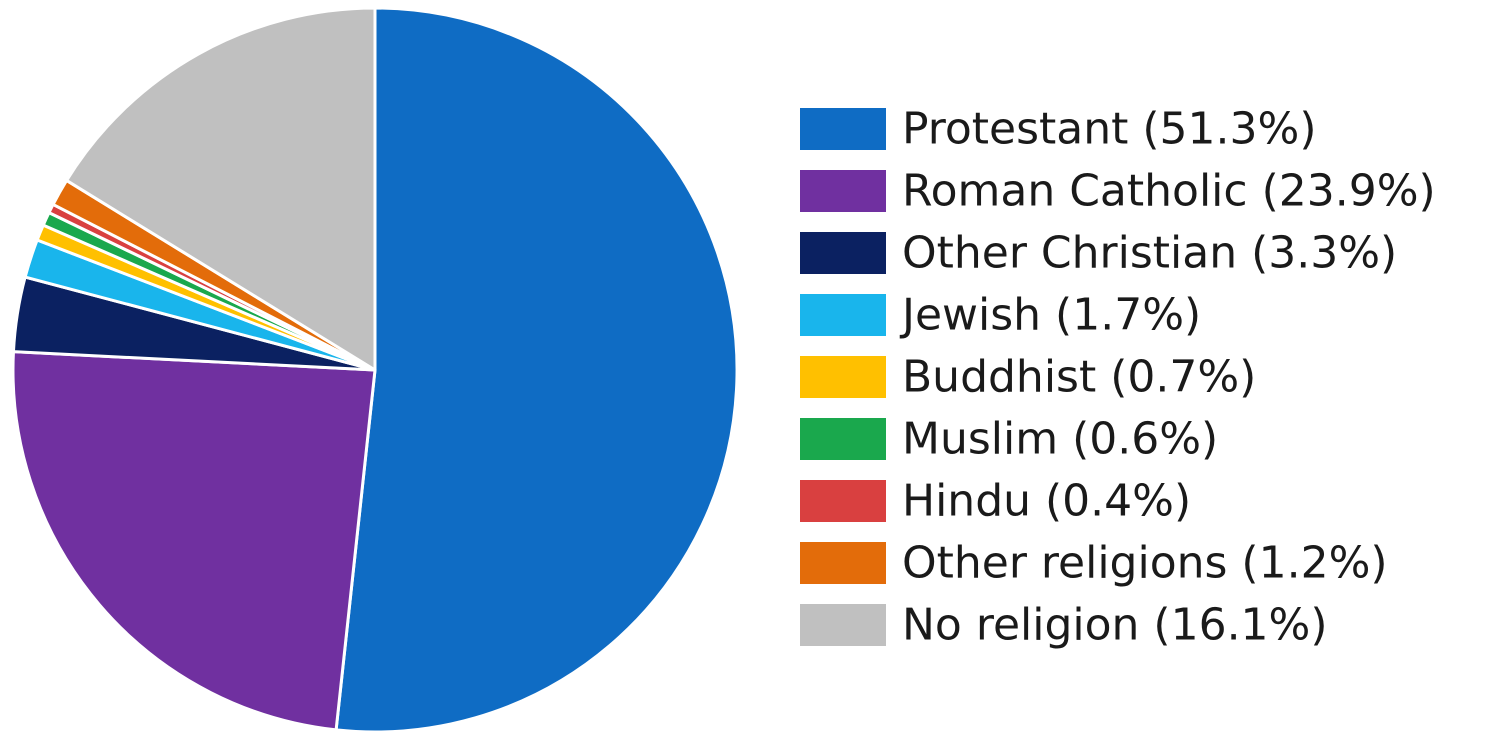 The height and width of the screenshot is (743, 1498). Describe the element at coordinates (1109, 129) in the screenshot. I see `legend-label-0: Protestant (51.3%)` at that location.